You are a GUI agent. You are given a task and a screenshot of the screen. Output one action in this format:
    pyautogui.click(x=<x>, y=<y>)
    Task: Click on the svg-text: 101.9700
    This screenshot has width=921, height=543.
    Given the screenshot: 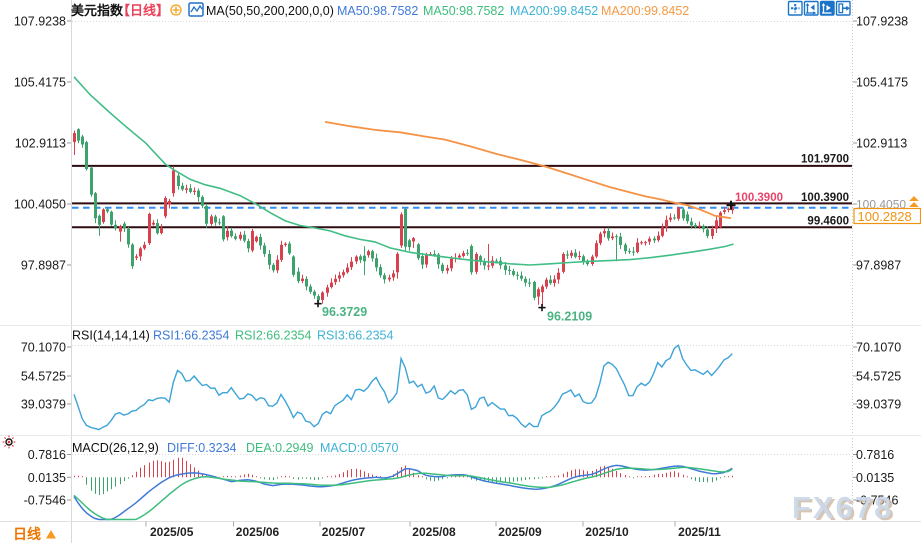 What is the action you would take?
    pyautogui.click(x=825, y=160)
    